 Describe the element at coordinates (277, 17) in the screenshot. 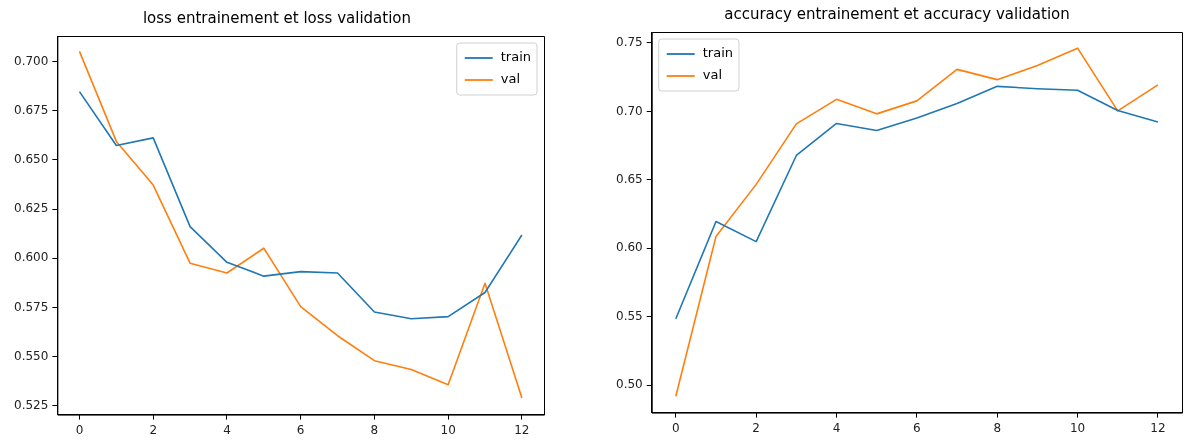

I see `chart-title: loss entrainement et loss validation` at that location.